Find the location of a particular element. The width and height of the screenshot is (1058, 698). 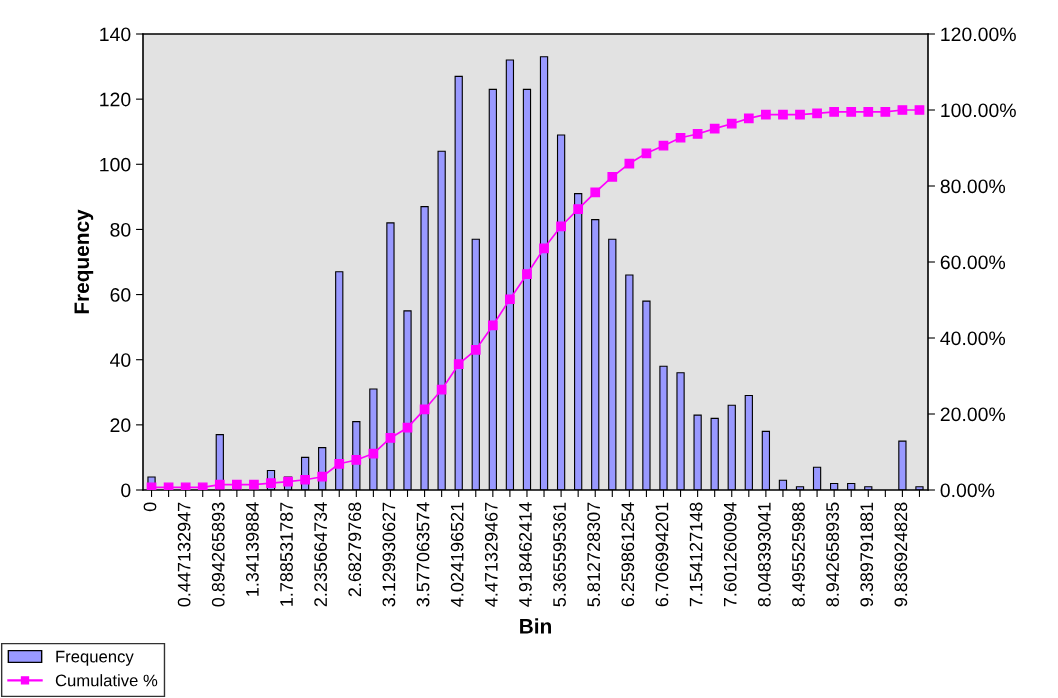

y-axis-title: Frequency is located at coordinates (84, 261).